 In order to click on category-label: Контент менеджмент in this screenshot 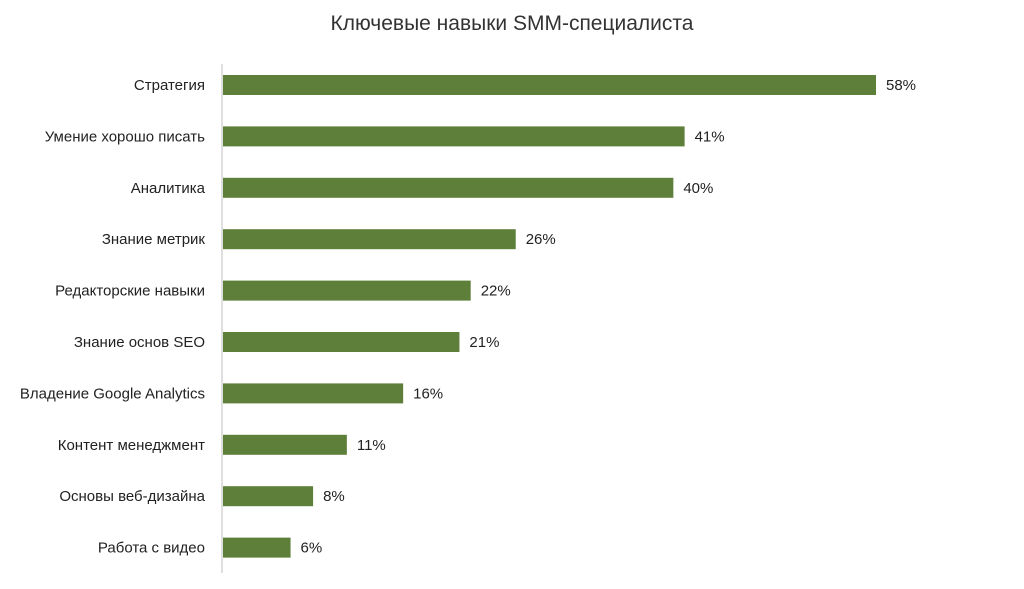, I will do `click(131, 445)`.